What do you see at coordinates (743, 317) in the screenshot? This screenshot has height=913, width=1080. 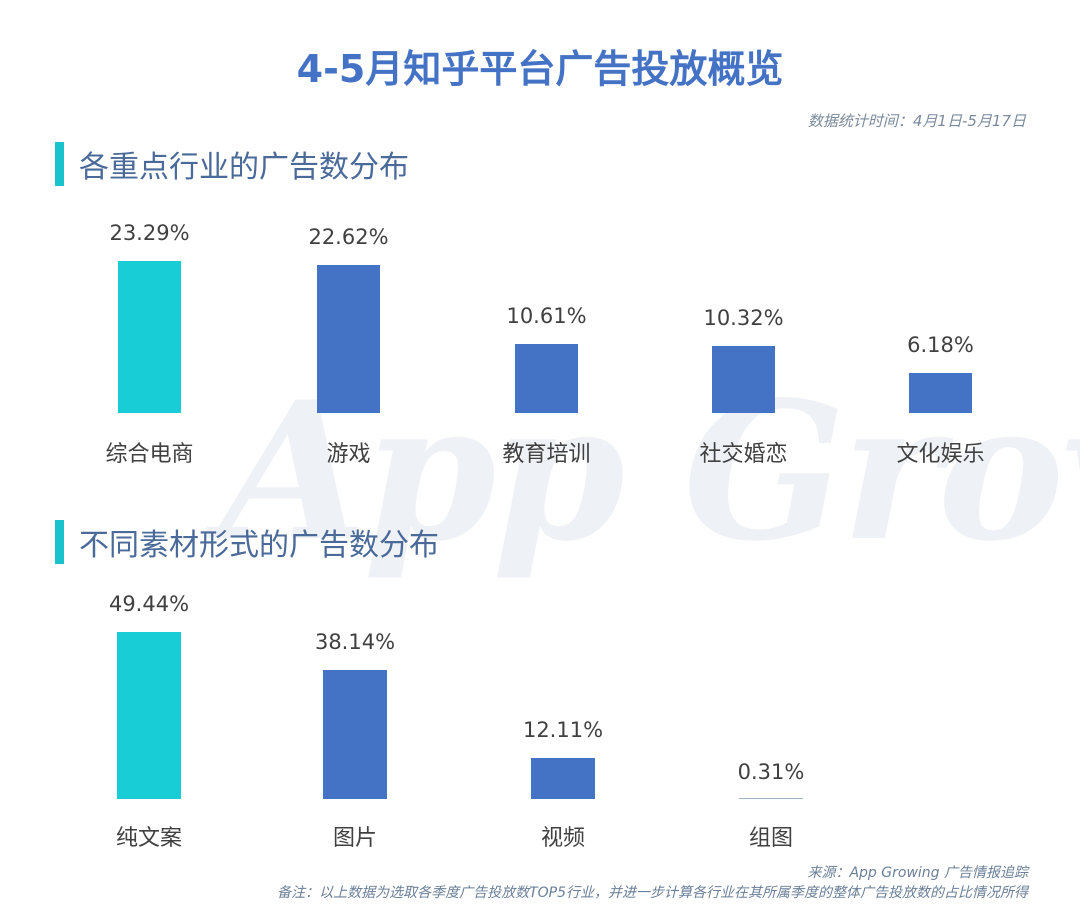 I see `bar-value-label: 10.32%` at bounding box center [743, 317].